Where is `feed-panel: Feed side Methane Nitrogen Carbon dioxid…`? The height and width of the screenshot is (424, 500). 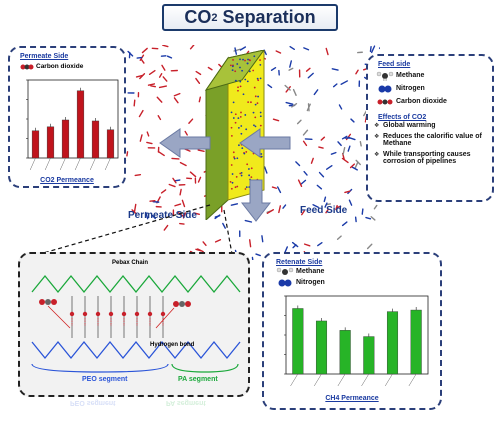 feed-panel: Feed side Methane Nitrogen Carbon dioxid… is located at coordinates (430, 128).